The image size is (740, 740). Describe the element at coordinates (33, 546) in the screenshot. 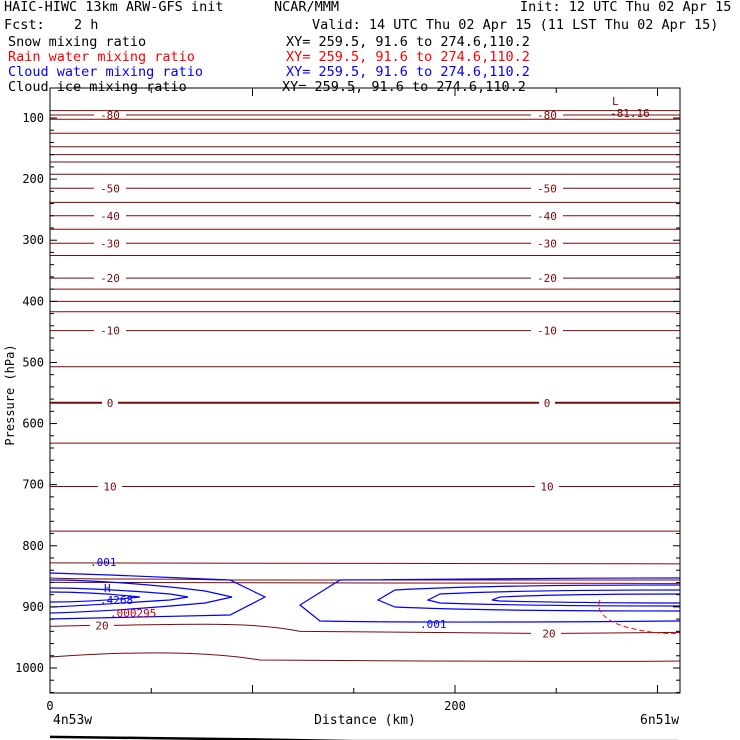

I see `y-tick-label: 800` at that location.